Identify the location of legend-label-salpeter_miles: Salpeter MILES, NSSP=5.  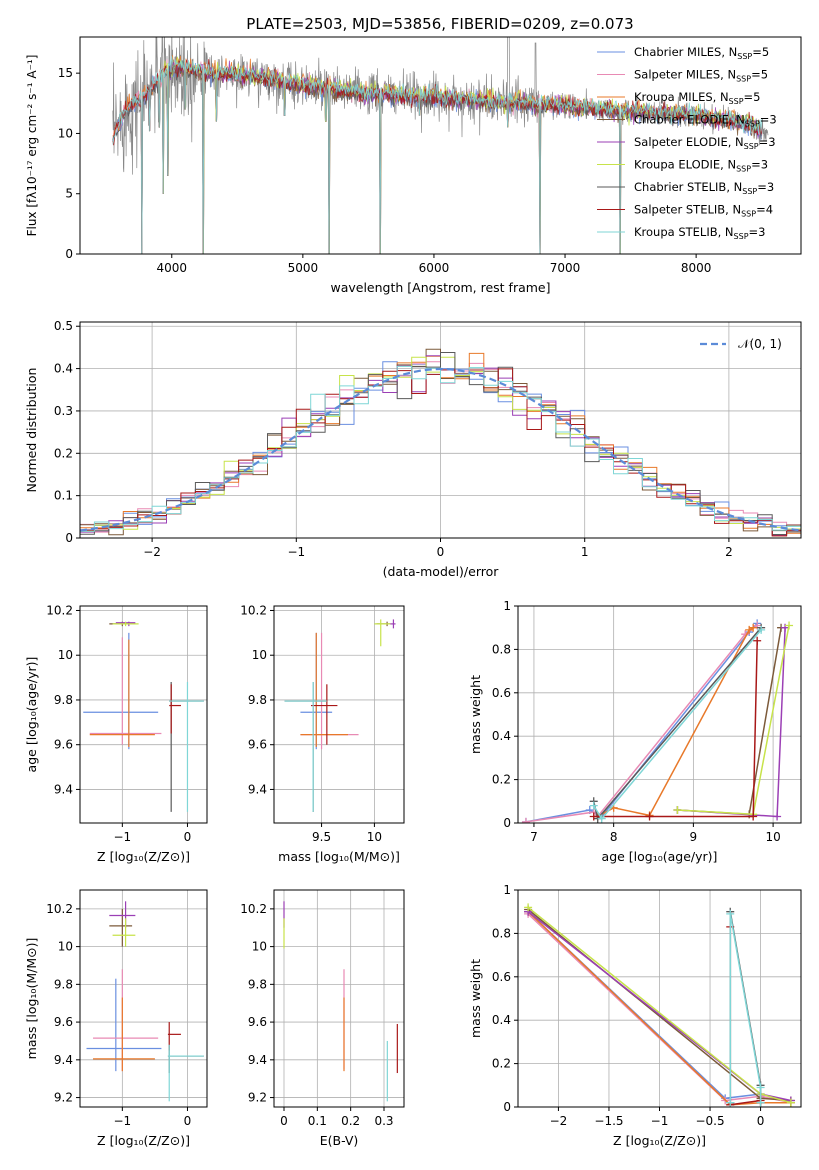
(701, 76).